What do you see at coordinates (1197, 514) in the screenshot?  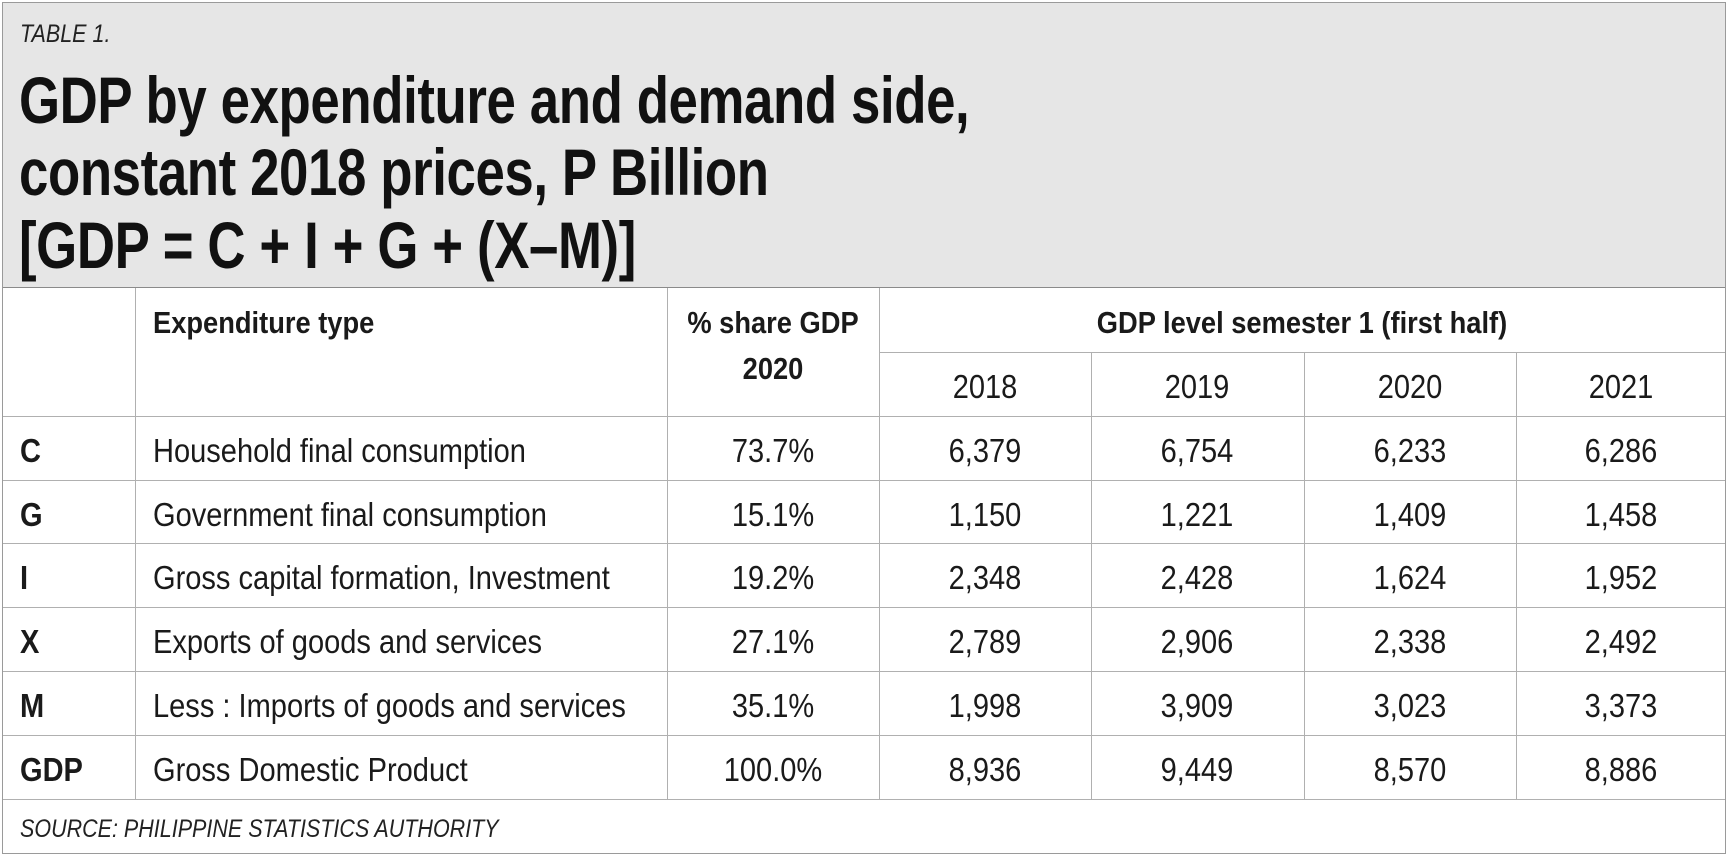 I see `row-value: 1,221` at bounding box center [1197, 514].